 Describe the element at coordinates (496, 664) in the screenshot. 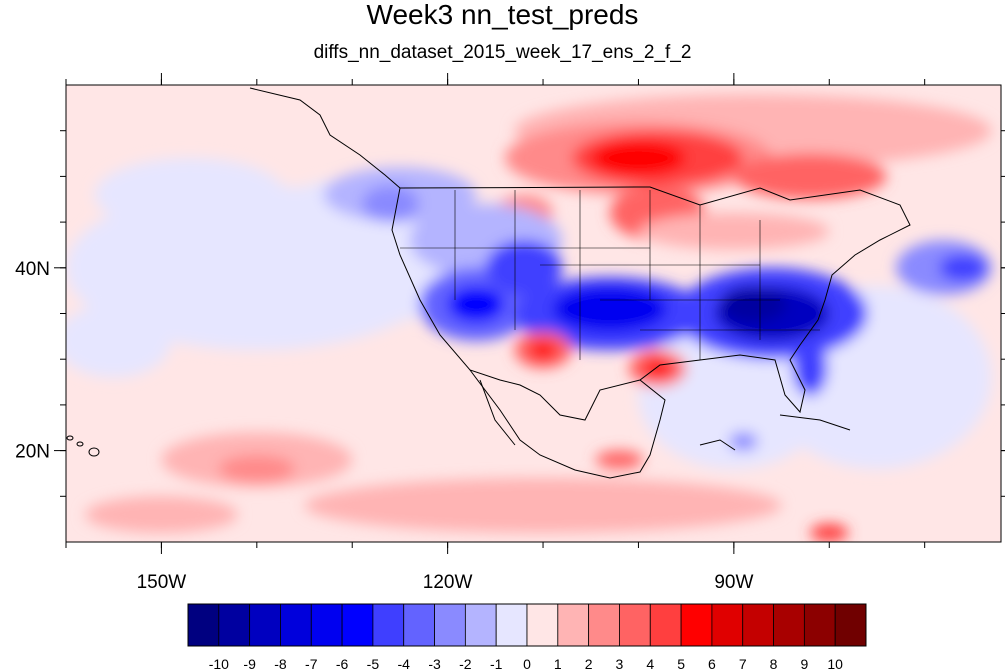

I see `colorbar-label: -1` at that location.